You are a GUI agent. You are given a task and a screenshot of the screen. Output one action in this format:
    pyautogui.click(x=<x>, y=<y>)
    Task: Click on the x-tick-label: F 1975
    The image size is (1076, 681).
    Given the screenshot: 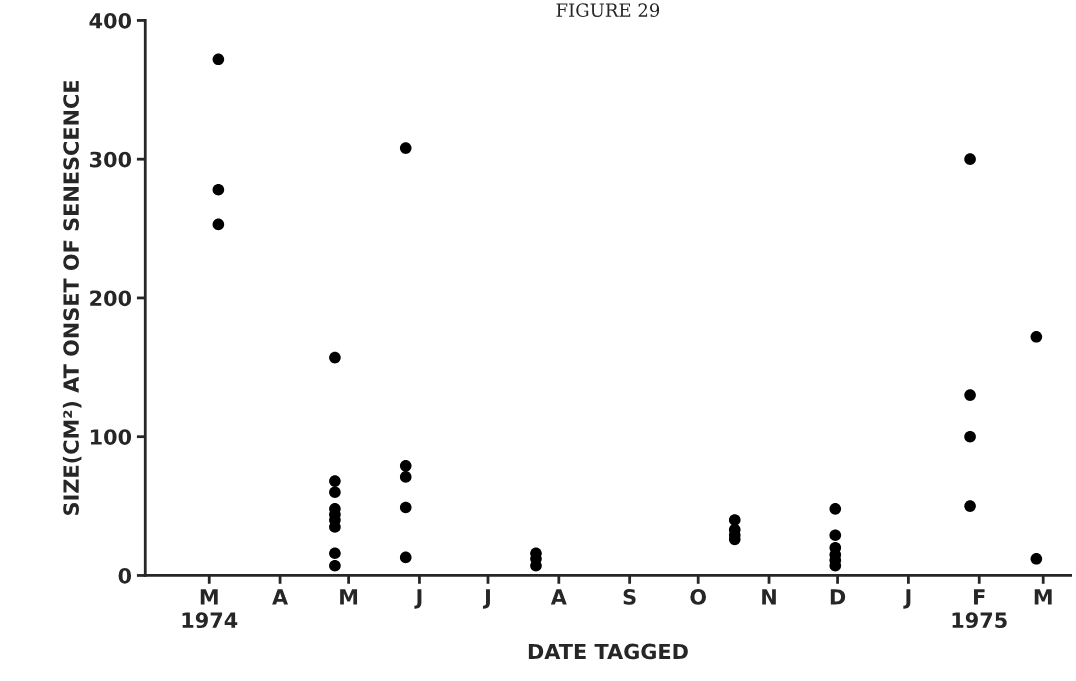 What is the action you would take?
    pyautogui.click(x=979, y=609)
    